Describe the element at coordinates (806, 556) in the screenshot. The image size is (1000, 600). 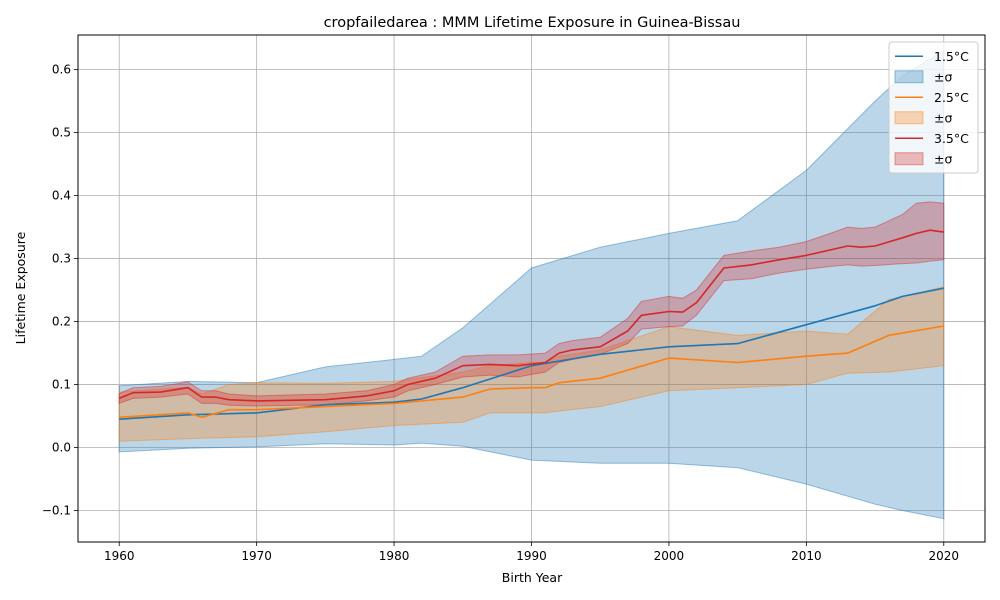
I see `x-tick-label: 2010` at that location.